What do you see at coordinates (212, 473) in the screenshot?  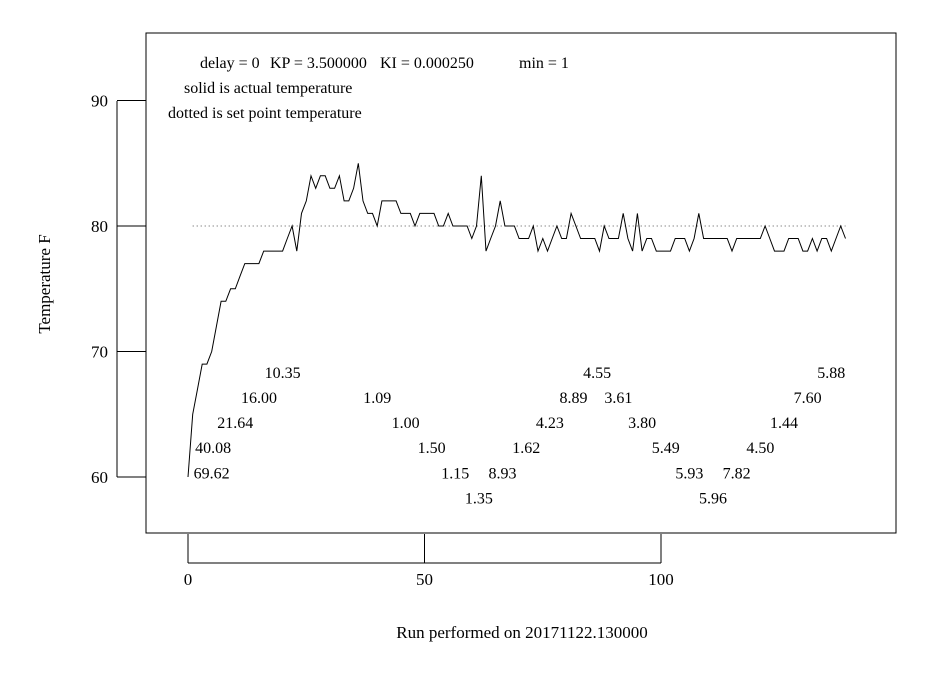 I see `value-label: 69.62` at bounding box center [212, 473].